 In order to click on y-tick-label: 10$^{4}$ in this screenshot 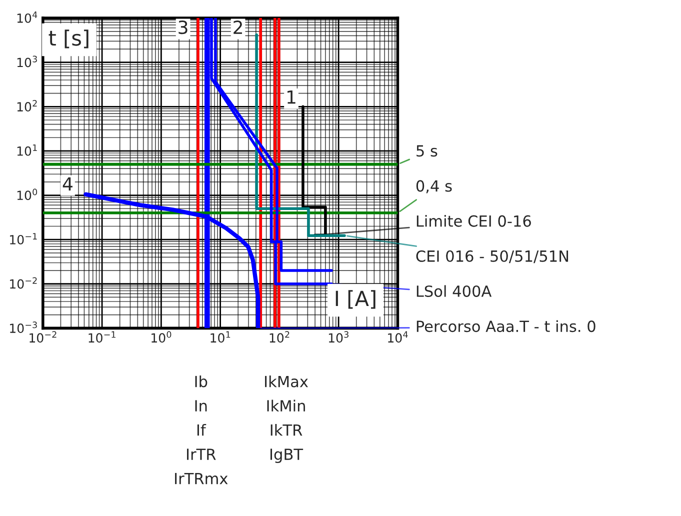, I will do `click(27, 17)`.